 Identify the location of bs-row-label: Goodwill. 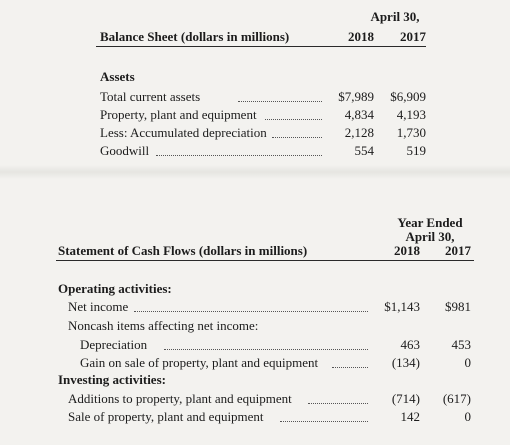
(125, 150).